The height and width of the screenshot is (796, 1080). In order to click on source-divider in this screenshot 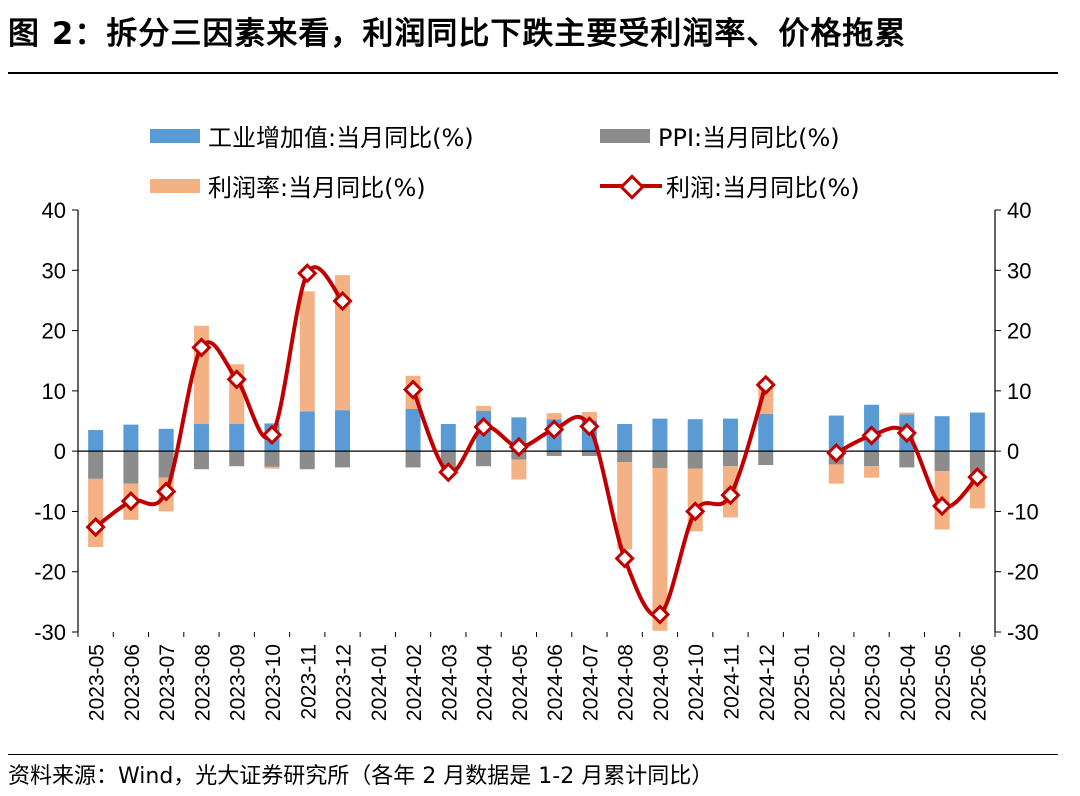, I will do `click(533, 754)`.